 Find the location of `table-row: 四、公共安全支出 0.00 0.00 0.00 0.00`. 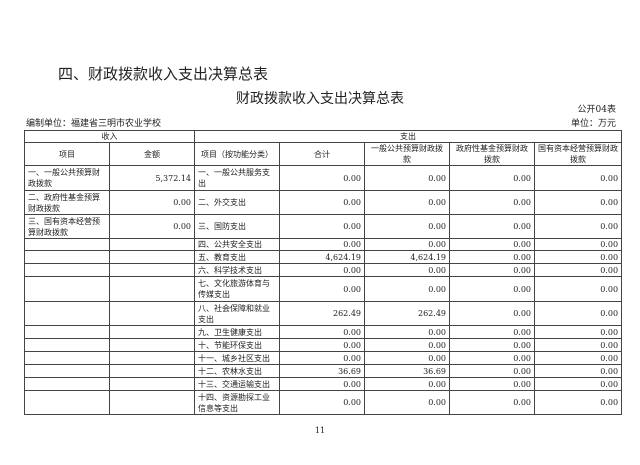

table-row: 四、公共安全支出 0.00 0.00 0.00 0.00 is located at coordinates (323, 244).